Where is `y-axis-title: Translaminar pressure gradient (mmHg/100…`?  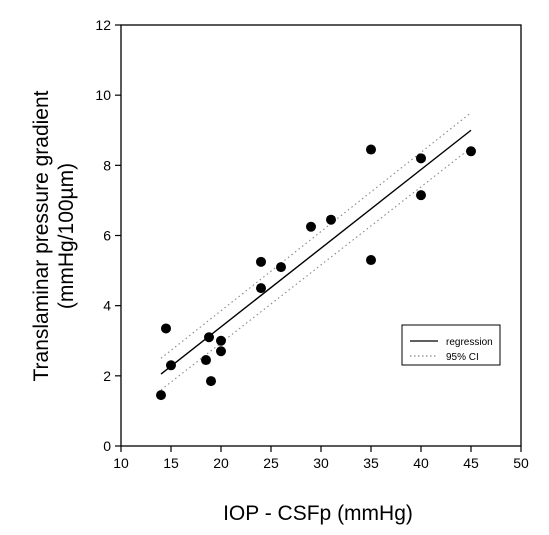 y-axis-title: Translaminar pressure gradient (mmHg/100… is located at coordinates (54, 235).